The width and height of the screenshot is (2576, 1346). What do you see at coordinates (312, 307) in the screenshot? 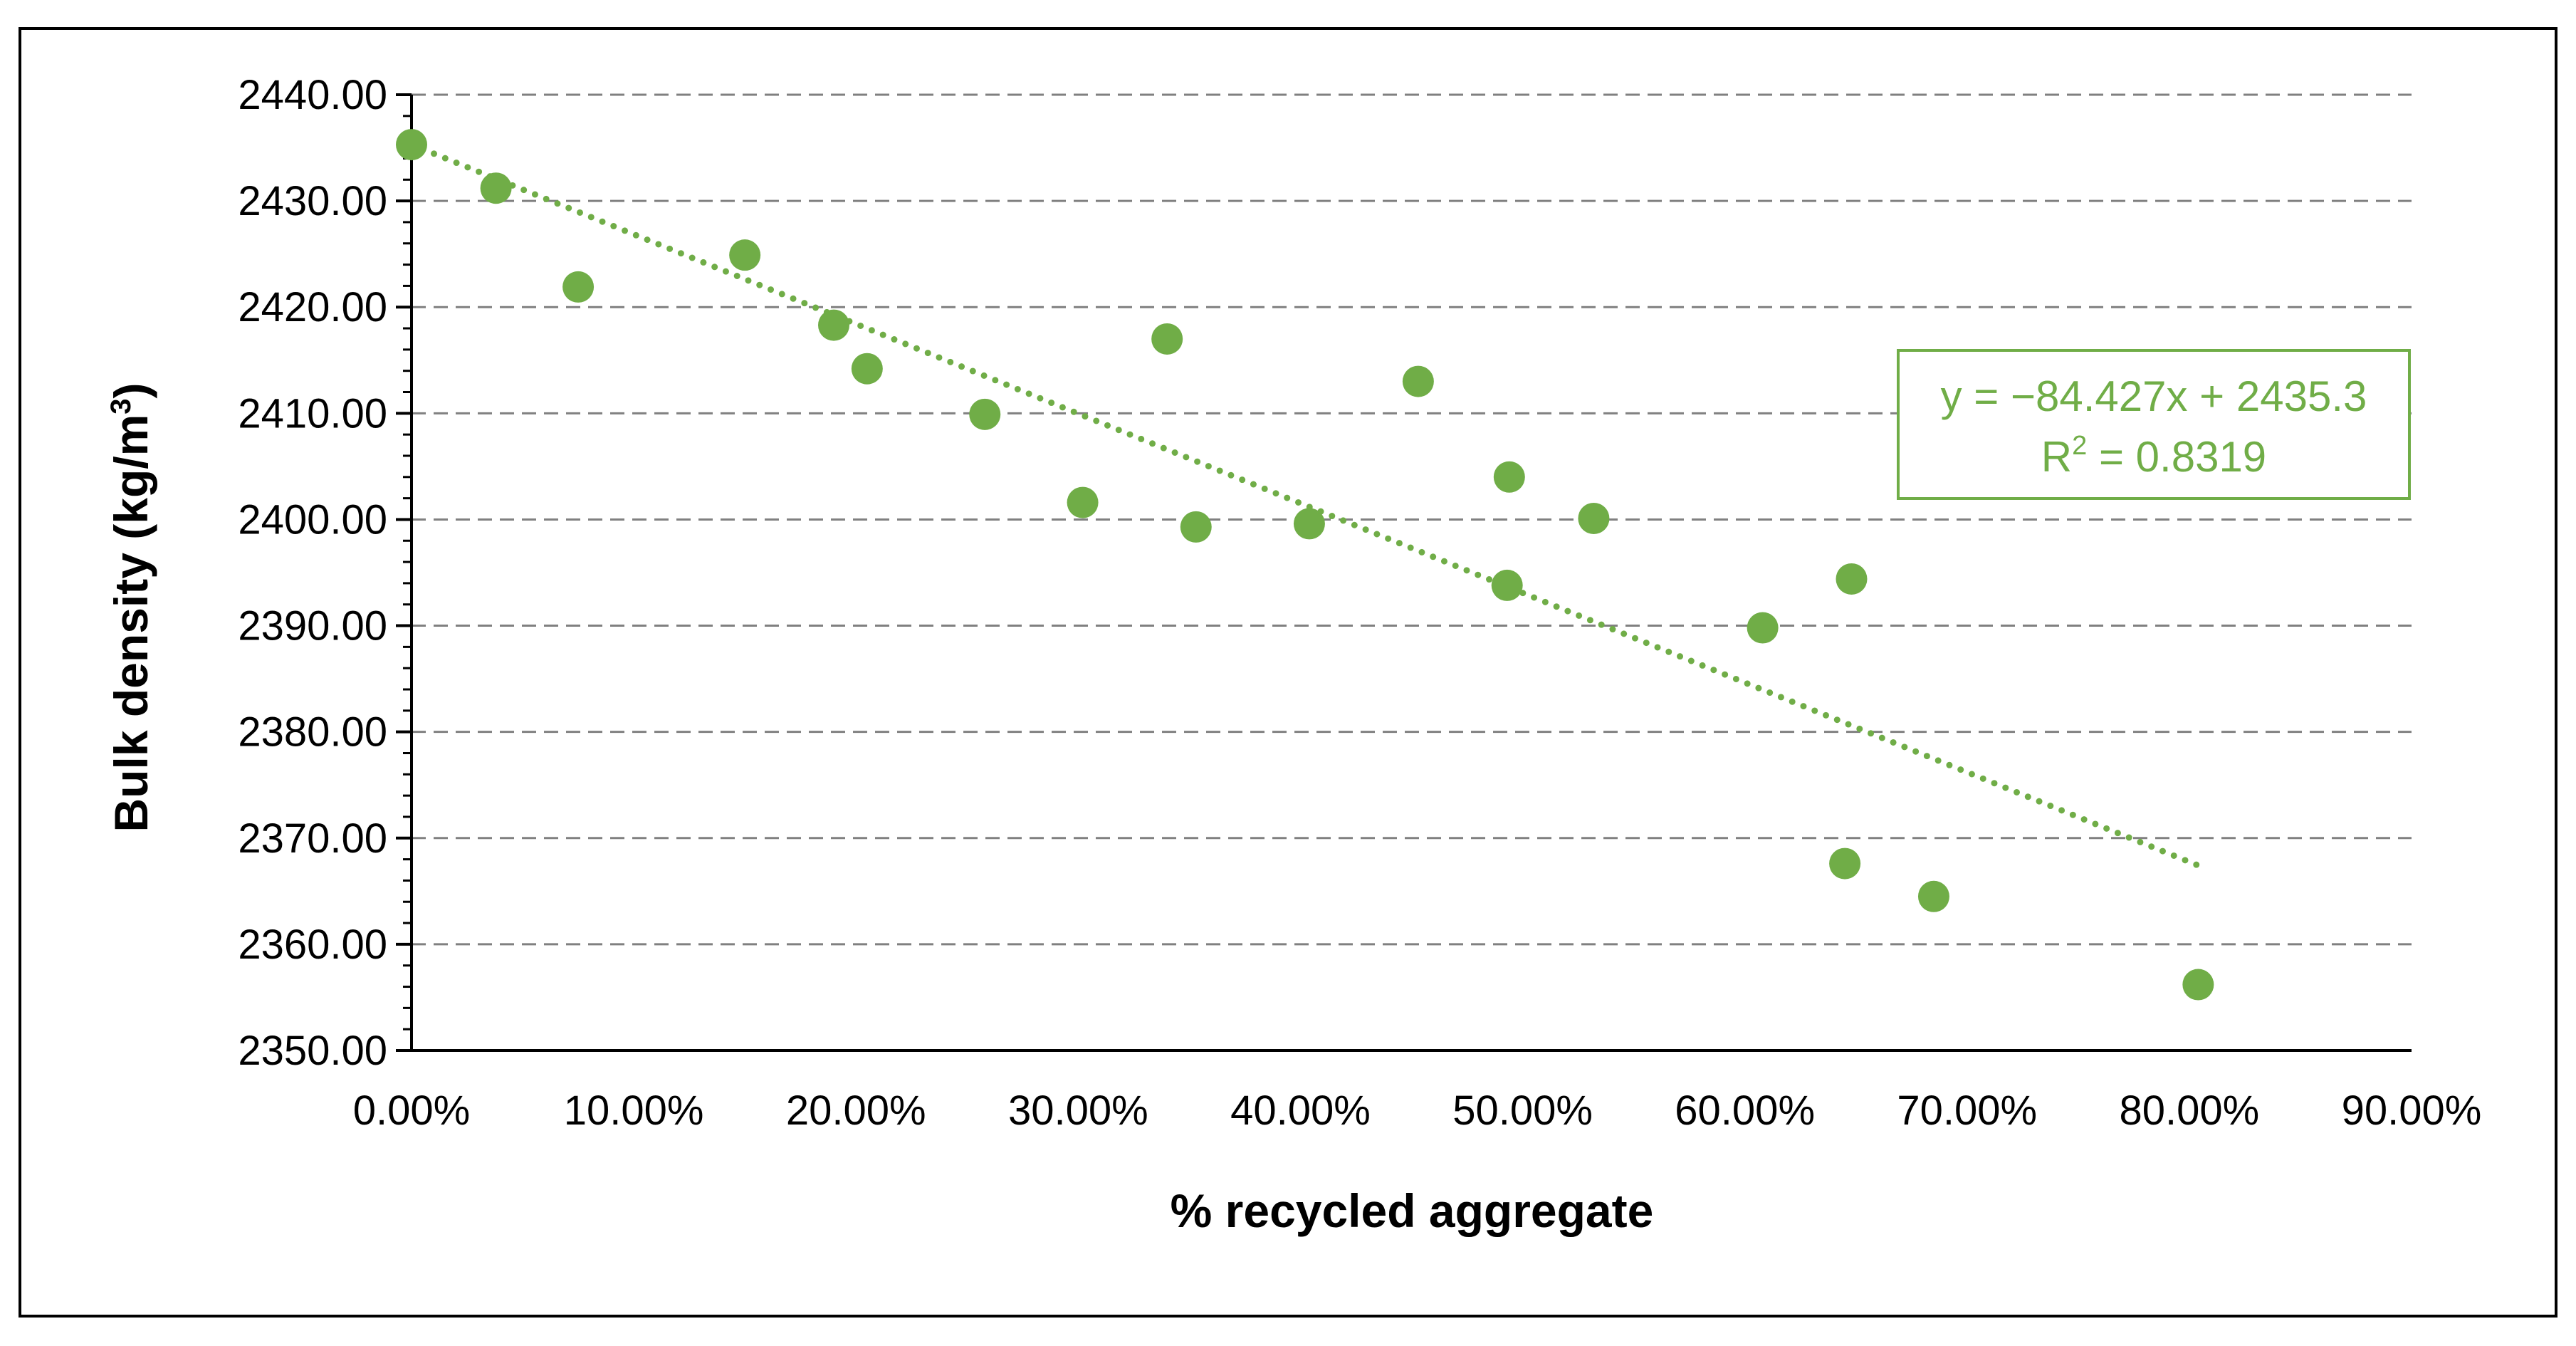
I see `y-tick-label-7: 2420.00` at bounding box center [312, 307].